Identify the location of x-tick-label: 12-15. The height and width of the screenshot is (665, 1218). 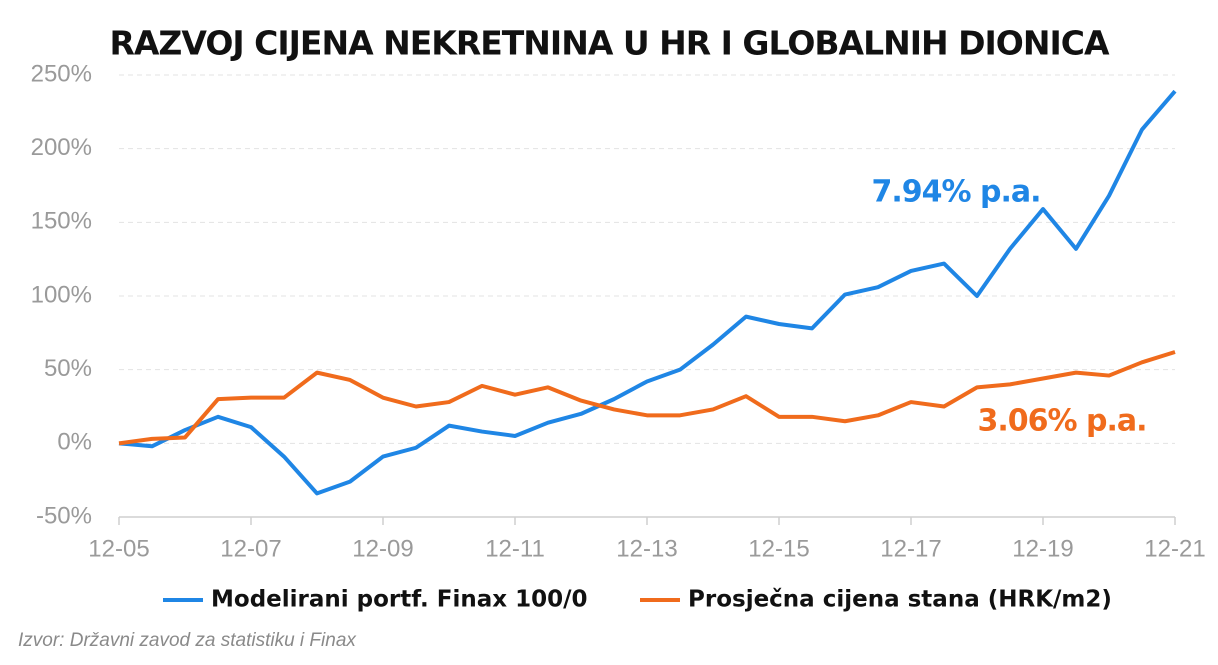
(778, 548).